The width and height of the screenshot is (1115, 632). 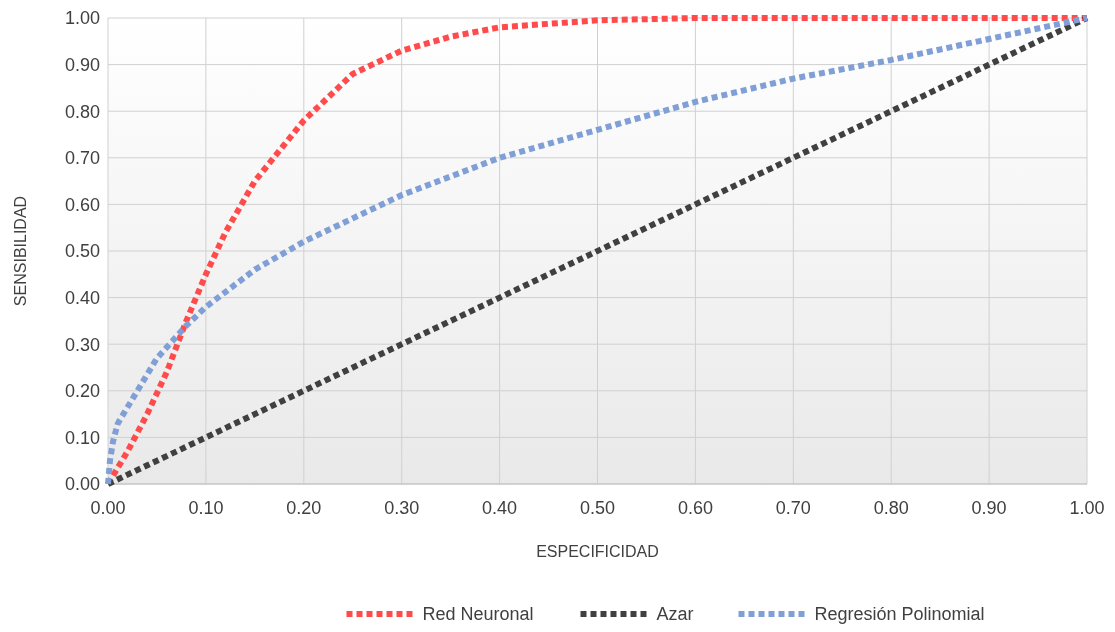 What do you see at coordinates (82, 111) in the screenshot?
I see `y-tick-label: 0.80` at bounding box center [82, 111].